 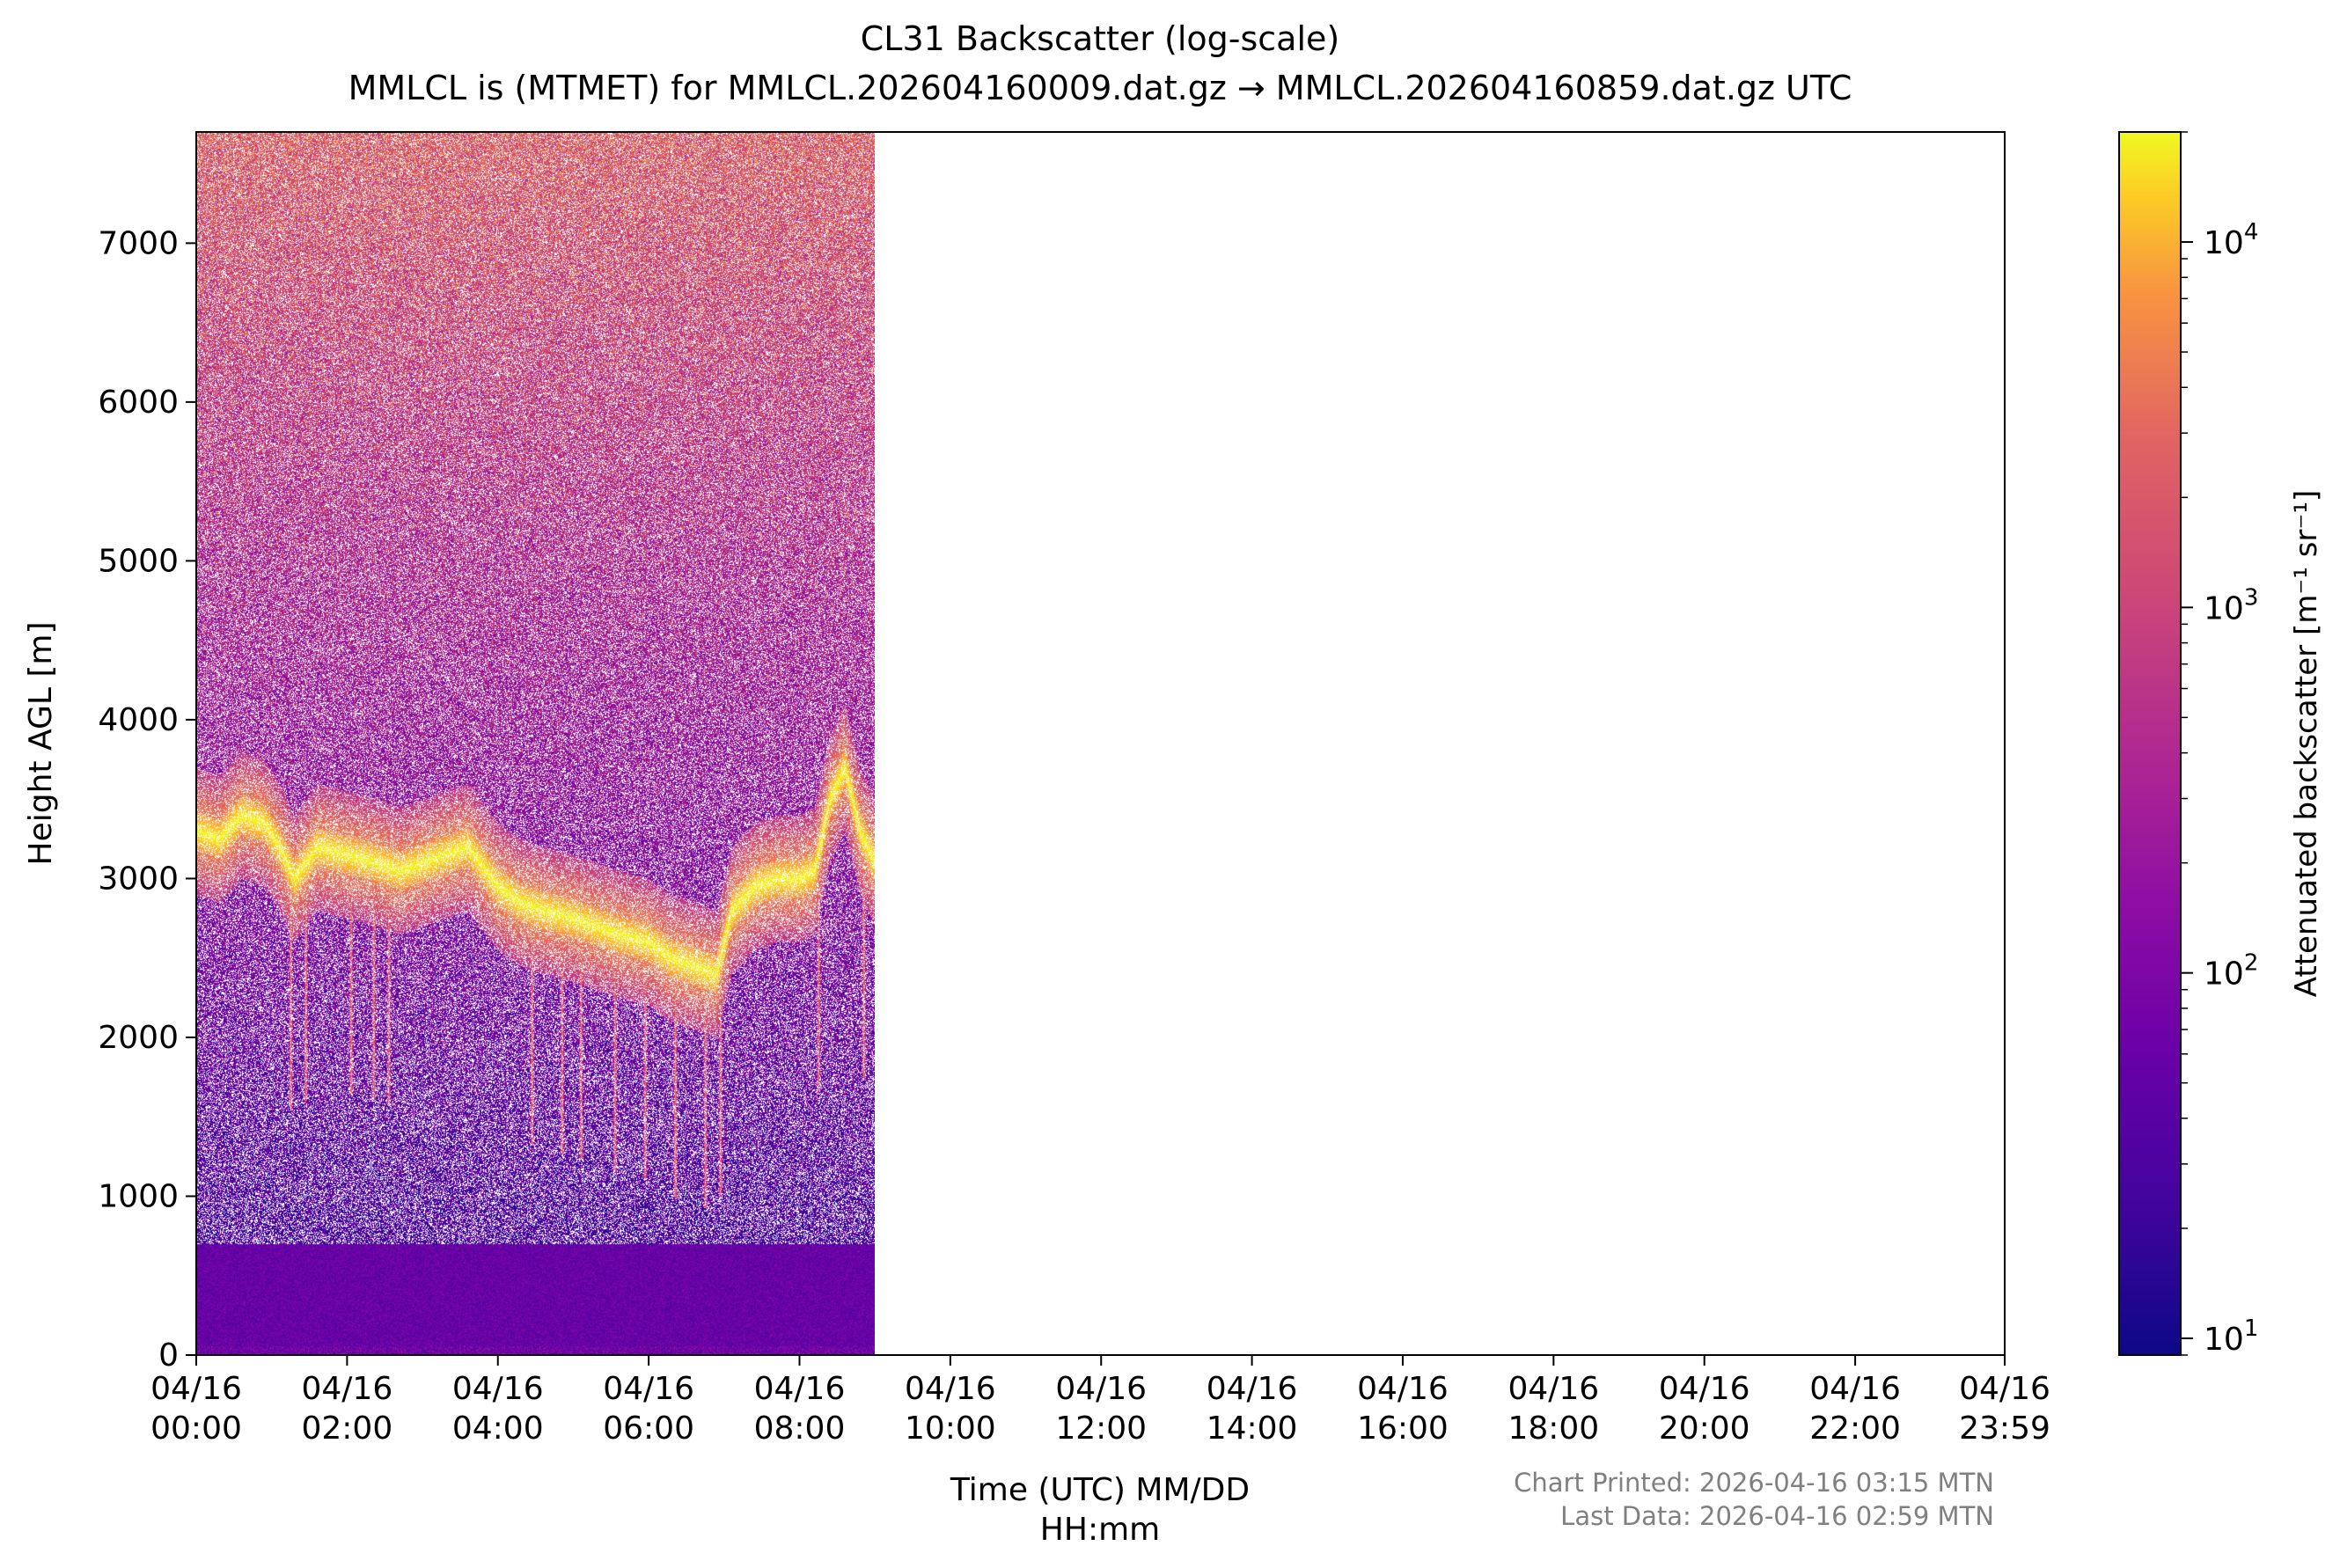 I want to click on x-tick-time: 14:00, so click(x=1252, y=1428).